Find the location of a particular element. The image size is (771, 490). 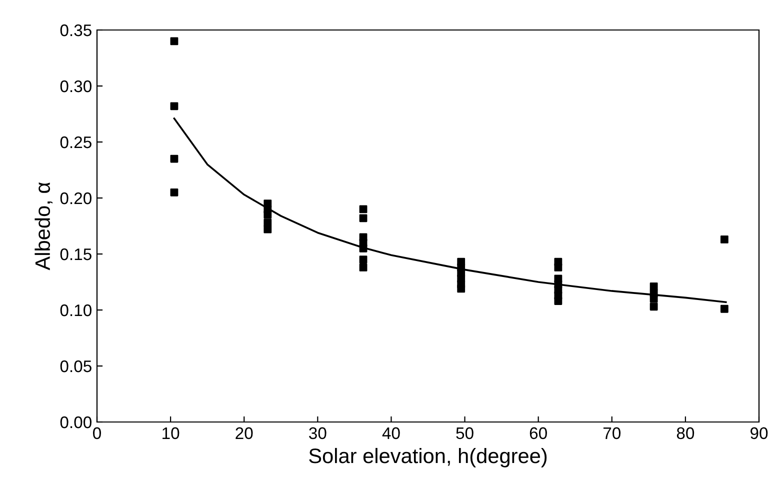

x-tick-label: 30 is located at coordinates (317, 433).